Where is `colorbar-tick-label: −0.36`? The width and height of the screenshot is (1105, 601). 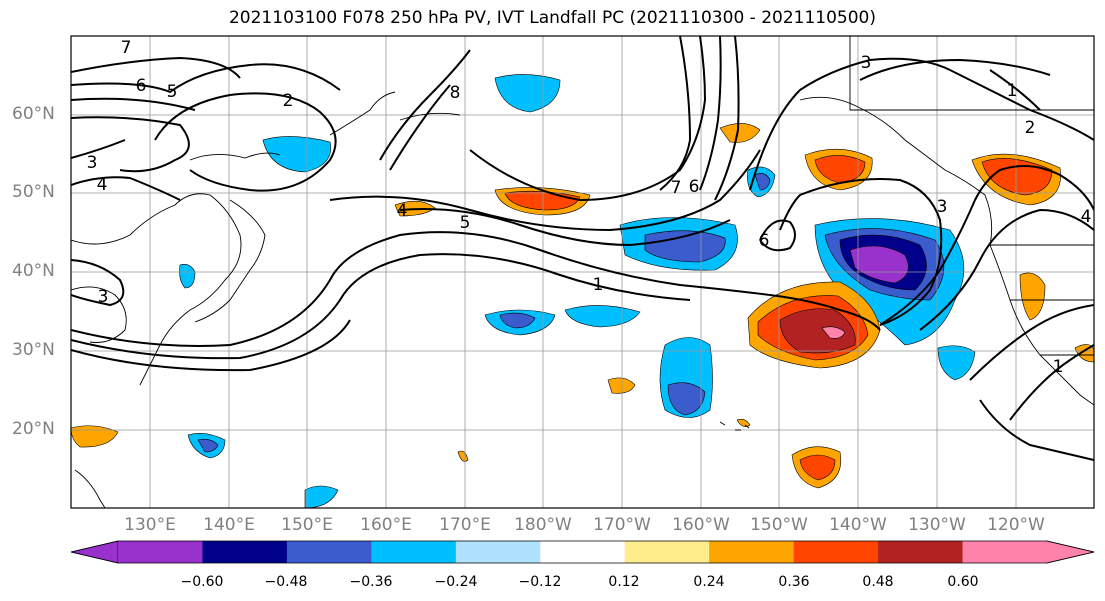 colorbar-tick-label: −0.36 is located at coordinates (371, 582).